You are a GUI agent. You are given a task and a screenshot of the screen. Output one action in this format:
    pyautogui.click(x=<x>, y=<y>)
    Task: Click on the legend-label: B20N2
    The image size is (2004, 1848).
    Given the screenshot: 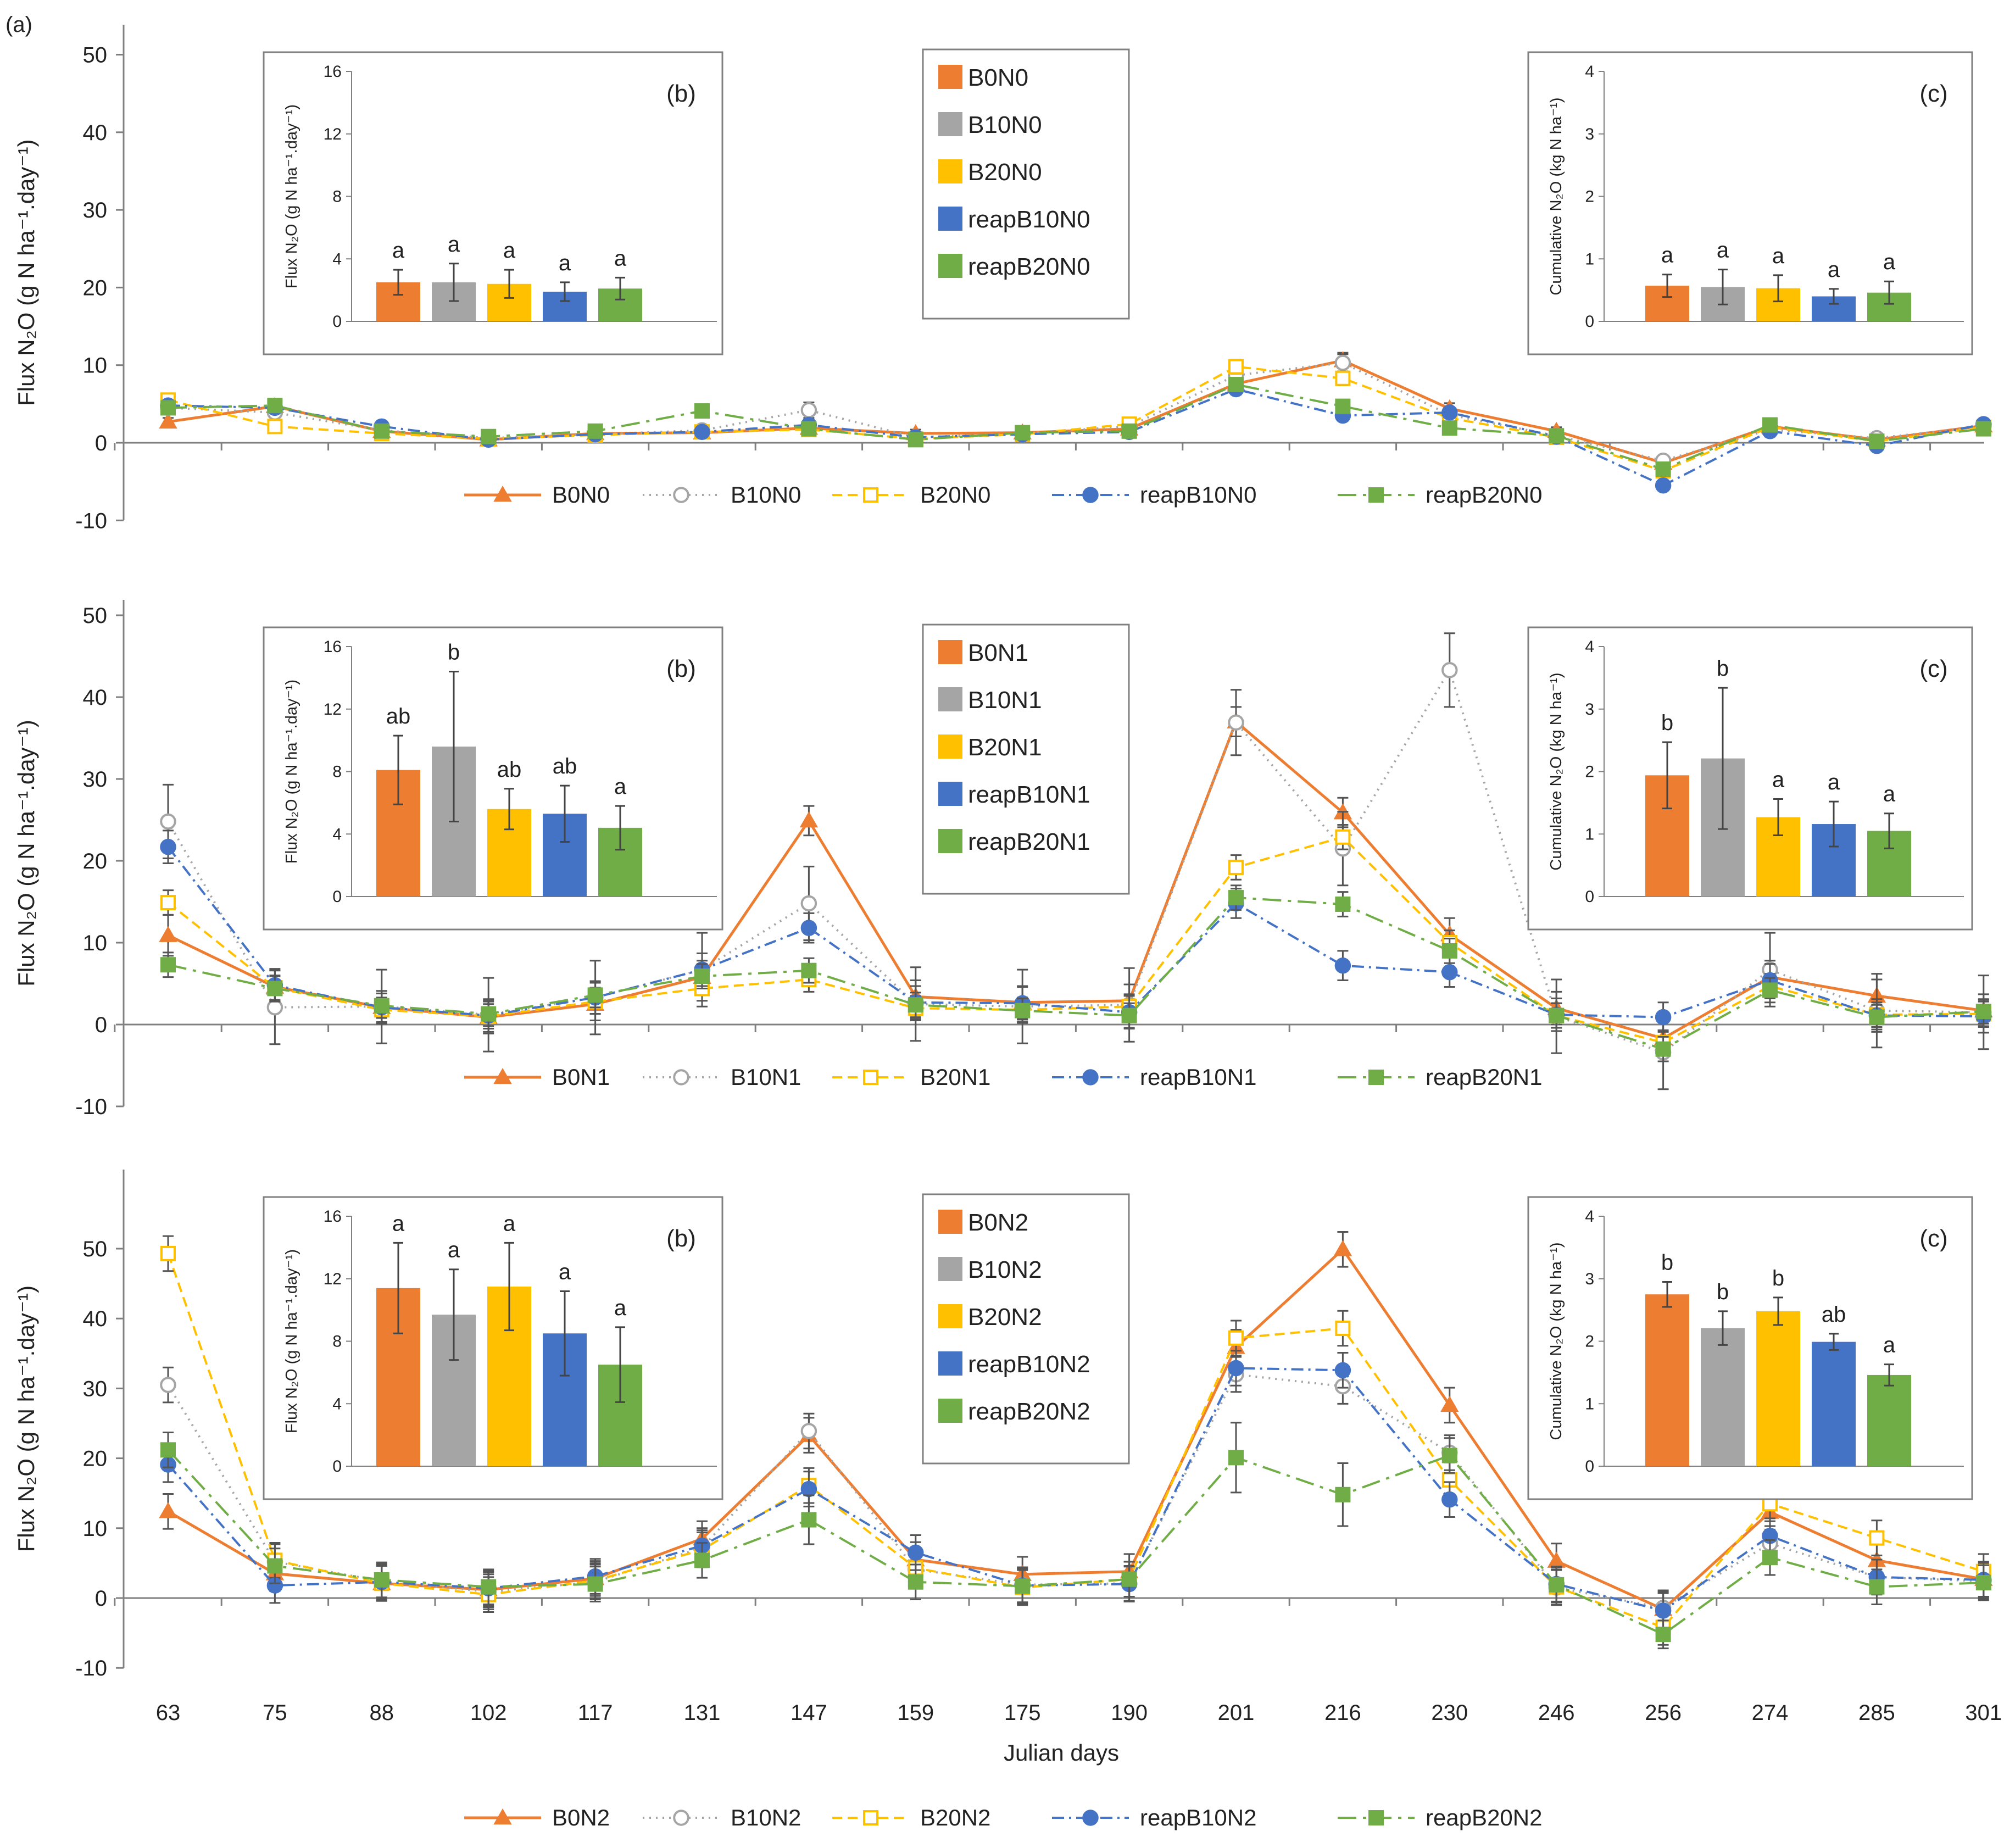 What is the action you would take?
    pyautogui.click(x=955, y=1817)
    